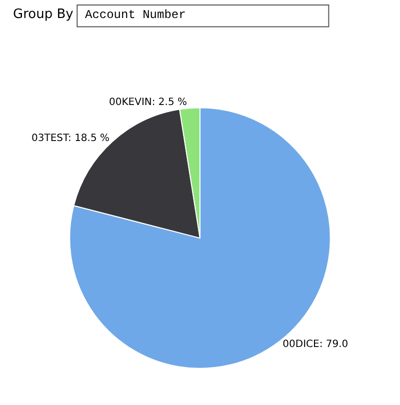  I want to click on slice-label: 00DICE: 79.0, so click(315, 344).